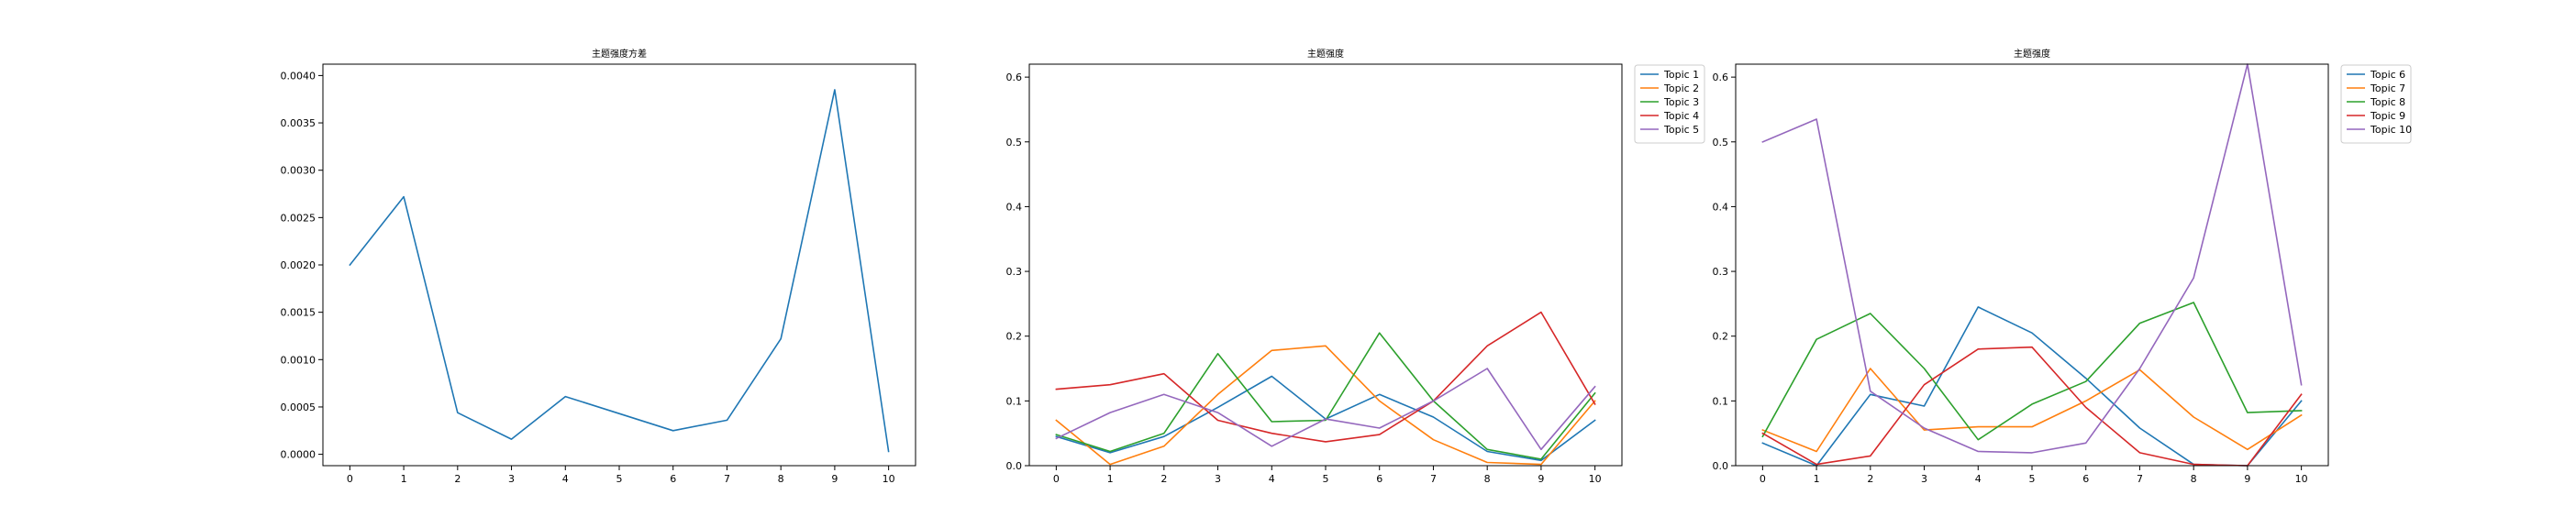 This screenshot has width=2576, height=528. What do you see at coordinates (2387, 75) in the screenshot?
I see `legend-label: Topic 6` at bounding box center [2387, 75].